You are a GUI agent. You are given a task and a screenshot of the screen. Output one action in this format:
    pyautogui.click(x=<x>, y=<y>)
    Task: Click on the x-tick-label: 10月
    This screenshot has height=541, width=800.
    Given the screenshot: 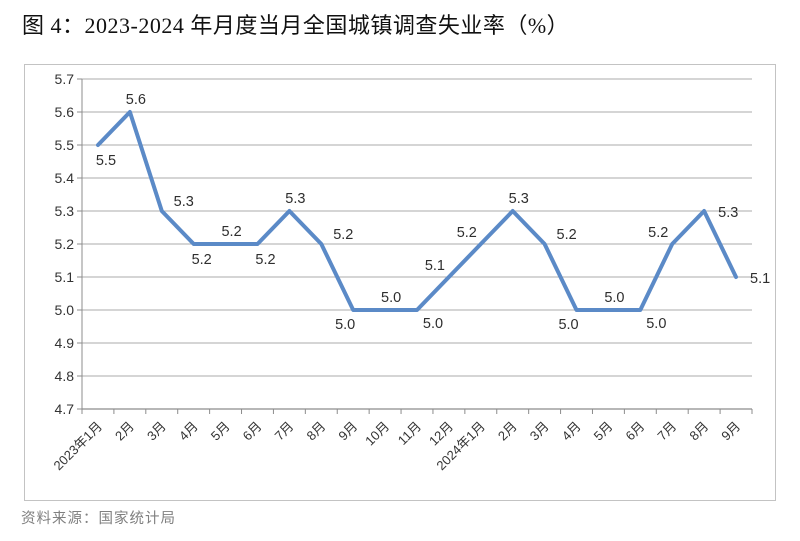 What is the action you would take?
    pyautogui.click(x=377, y=434)
    